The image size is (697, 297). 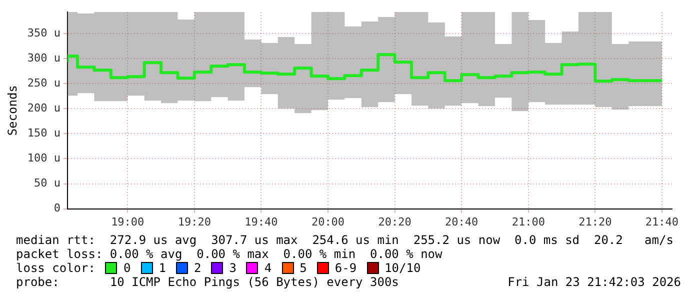 What do you see at coordinates (44, 158) in the screenshot?
I see `y-tick-label: 100 u` at bounding box center [44, 158].